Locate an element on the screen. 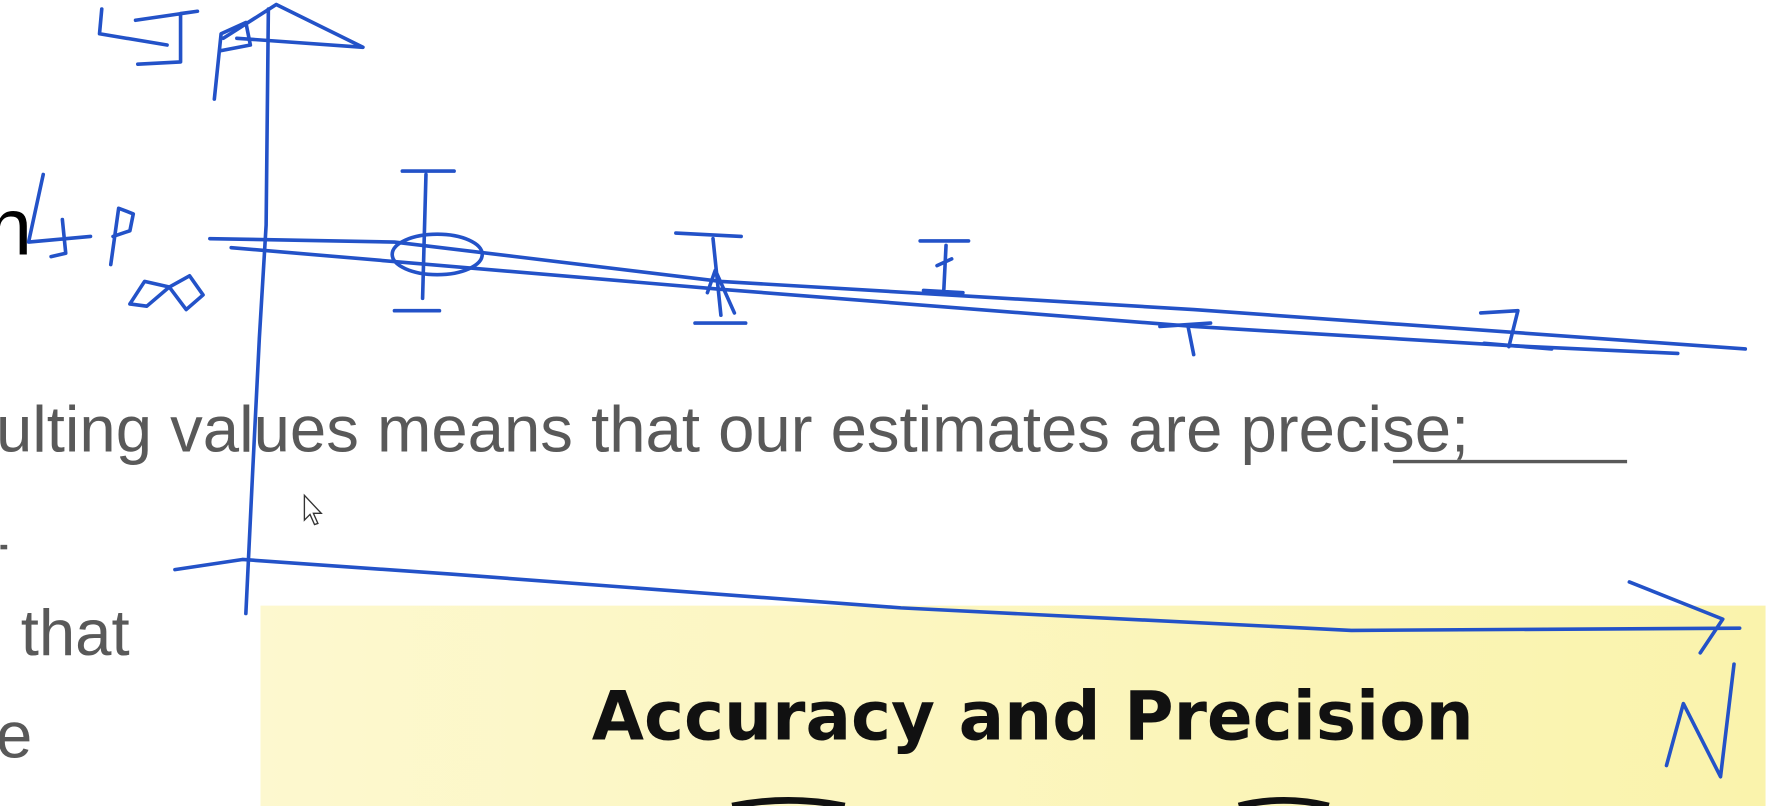 This screenshot has height=806, width=1766. body-line: e is located at coordinates (16, 735).